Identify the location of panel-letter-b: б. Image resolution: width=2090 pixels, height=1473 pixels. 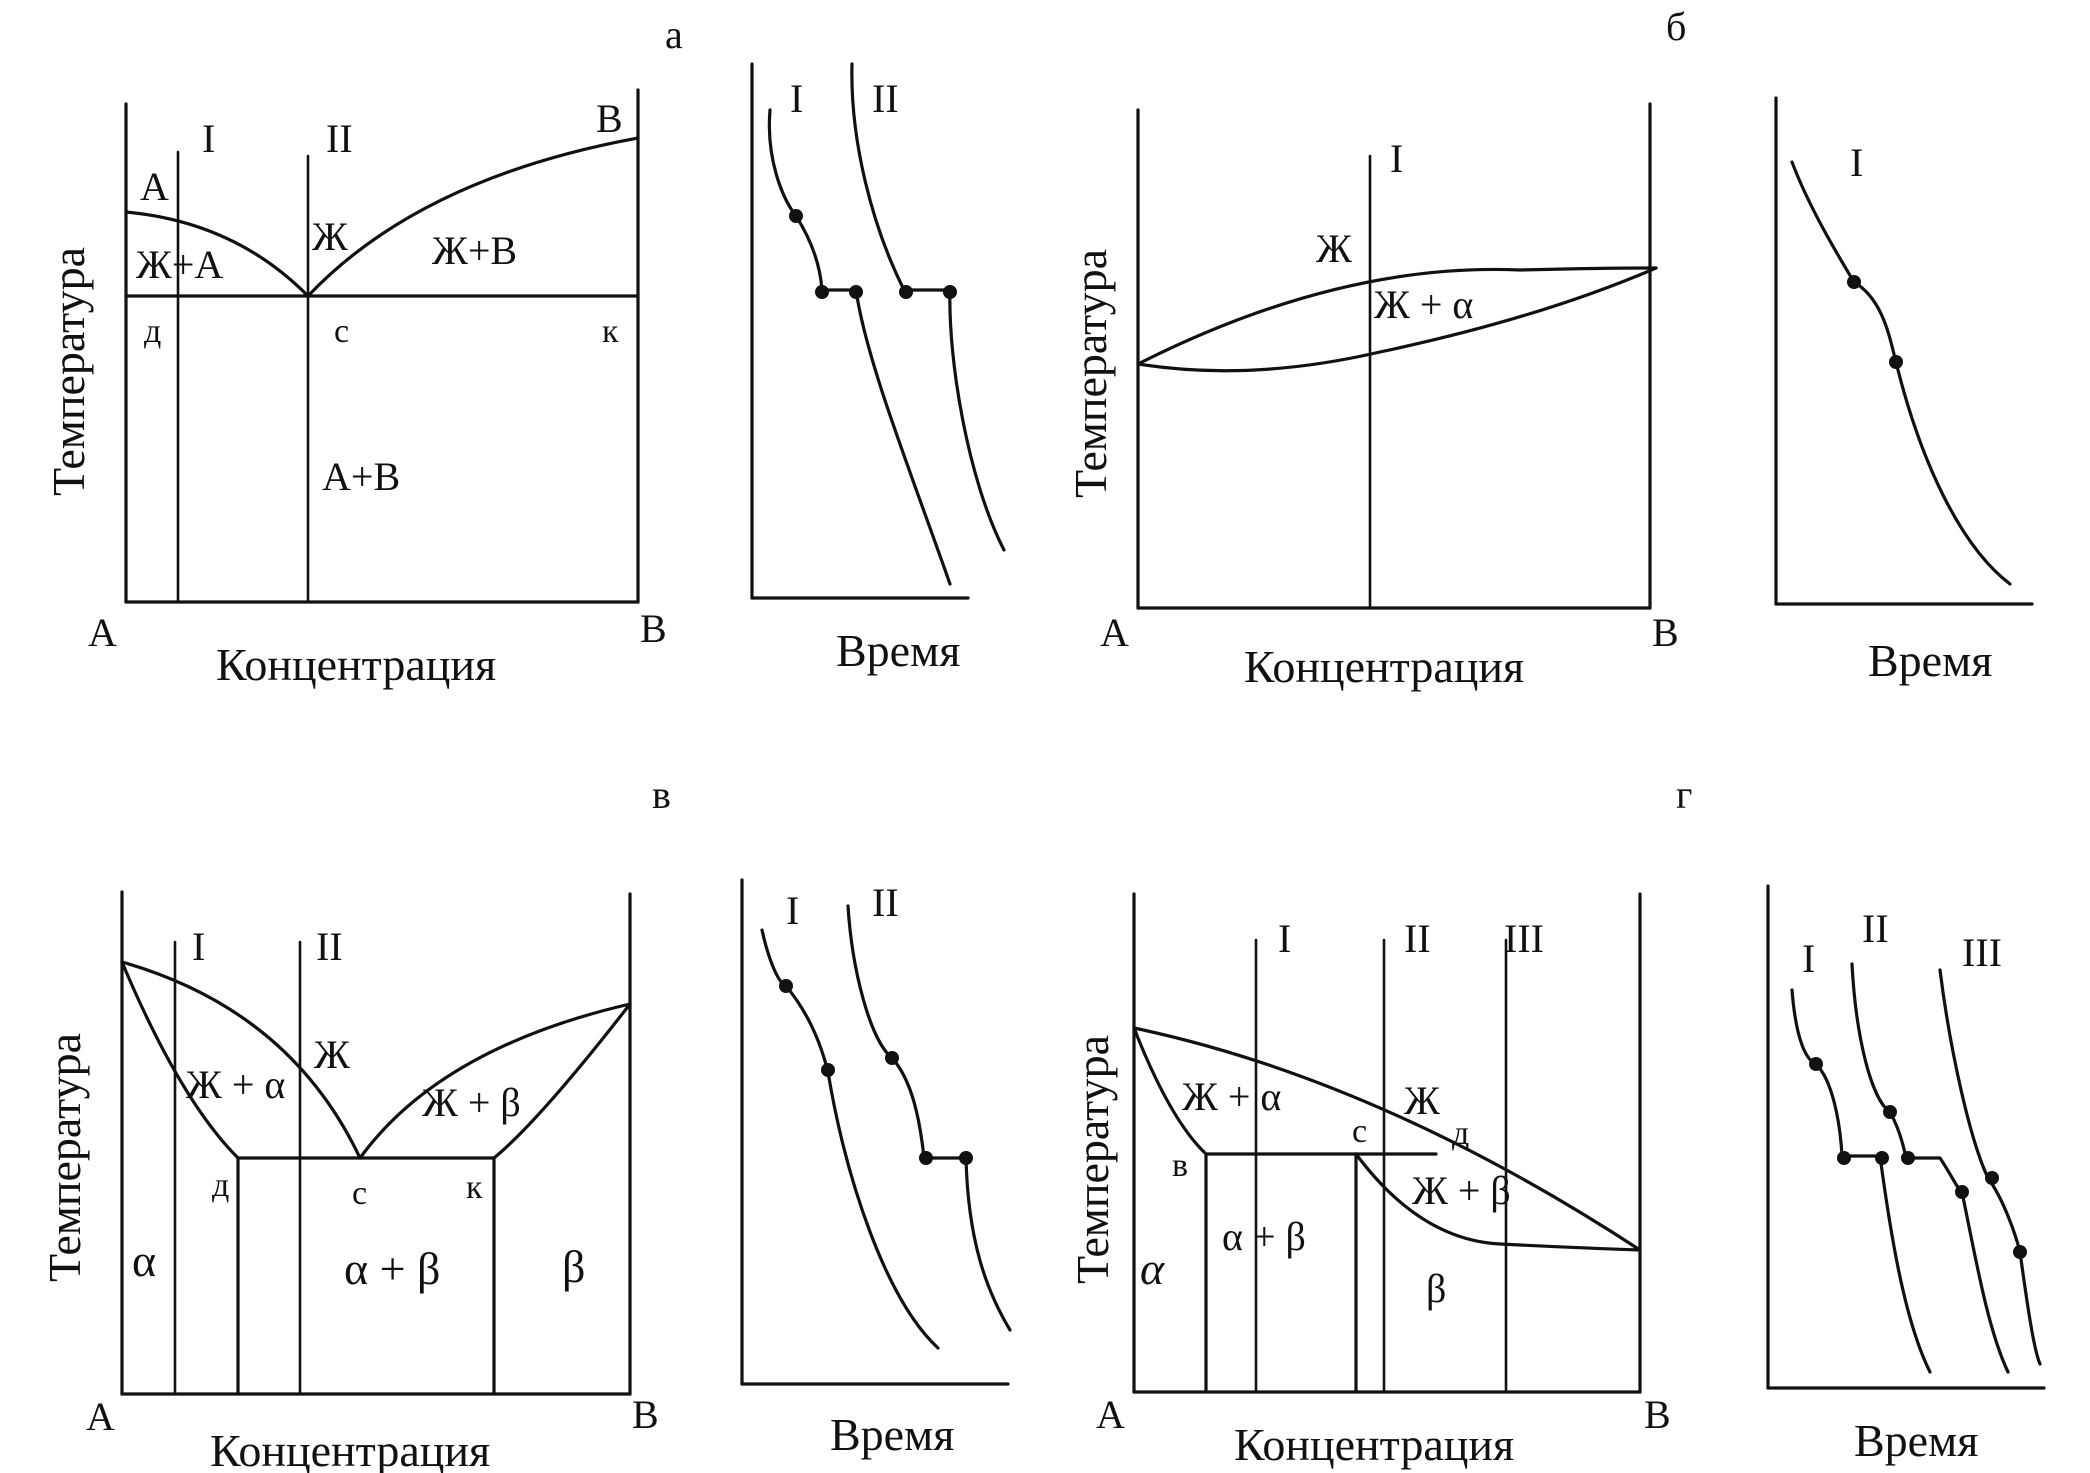
(1676, 26).